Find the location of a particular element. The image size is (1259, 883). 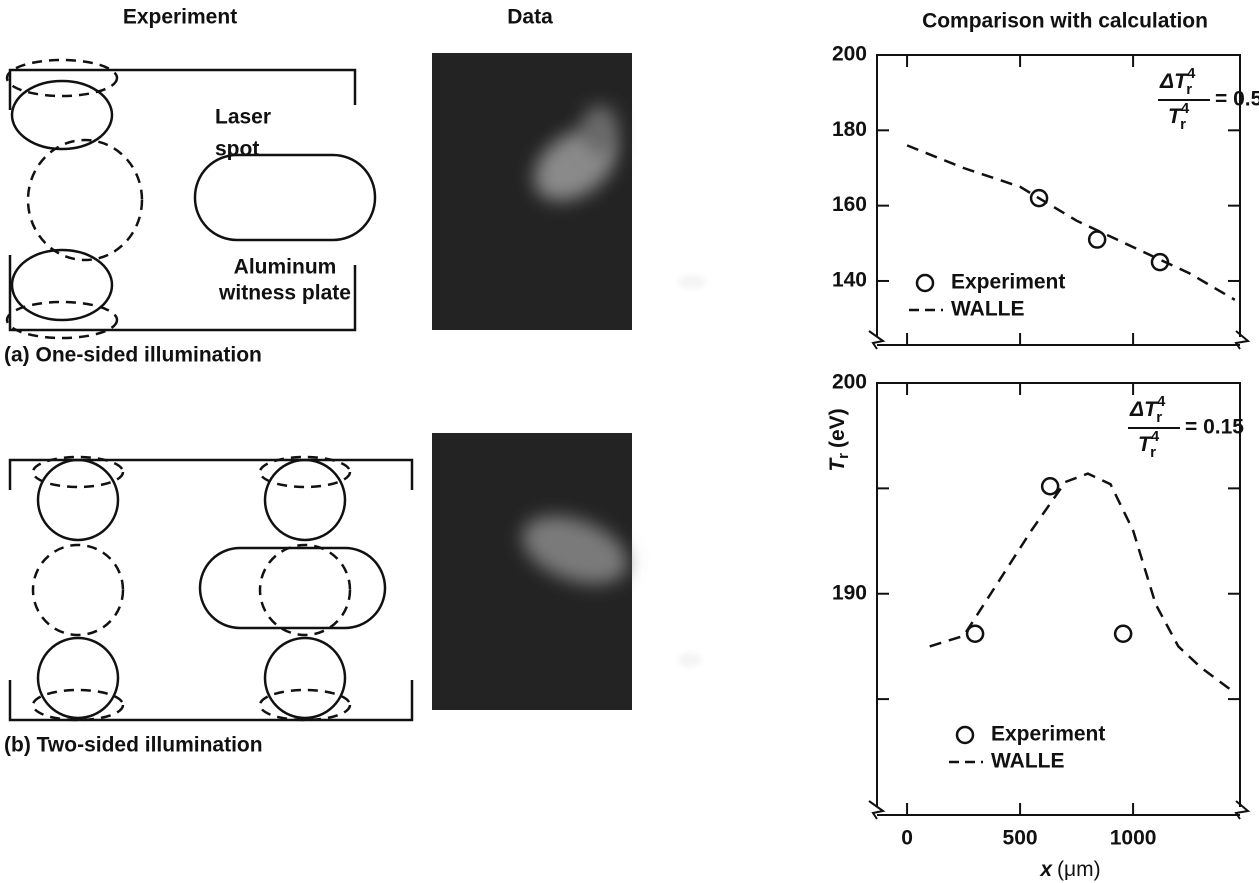

axis-label-part: r is located at coordinates (843, 456).